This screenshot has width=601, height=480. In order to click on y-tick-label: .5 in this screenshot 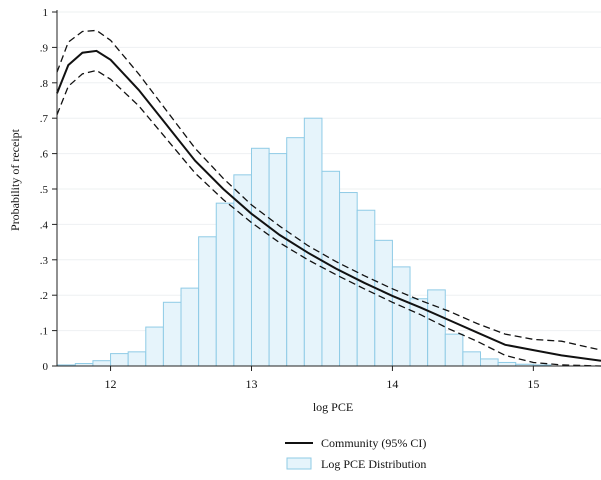, I will do `click(44, 190)`.